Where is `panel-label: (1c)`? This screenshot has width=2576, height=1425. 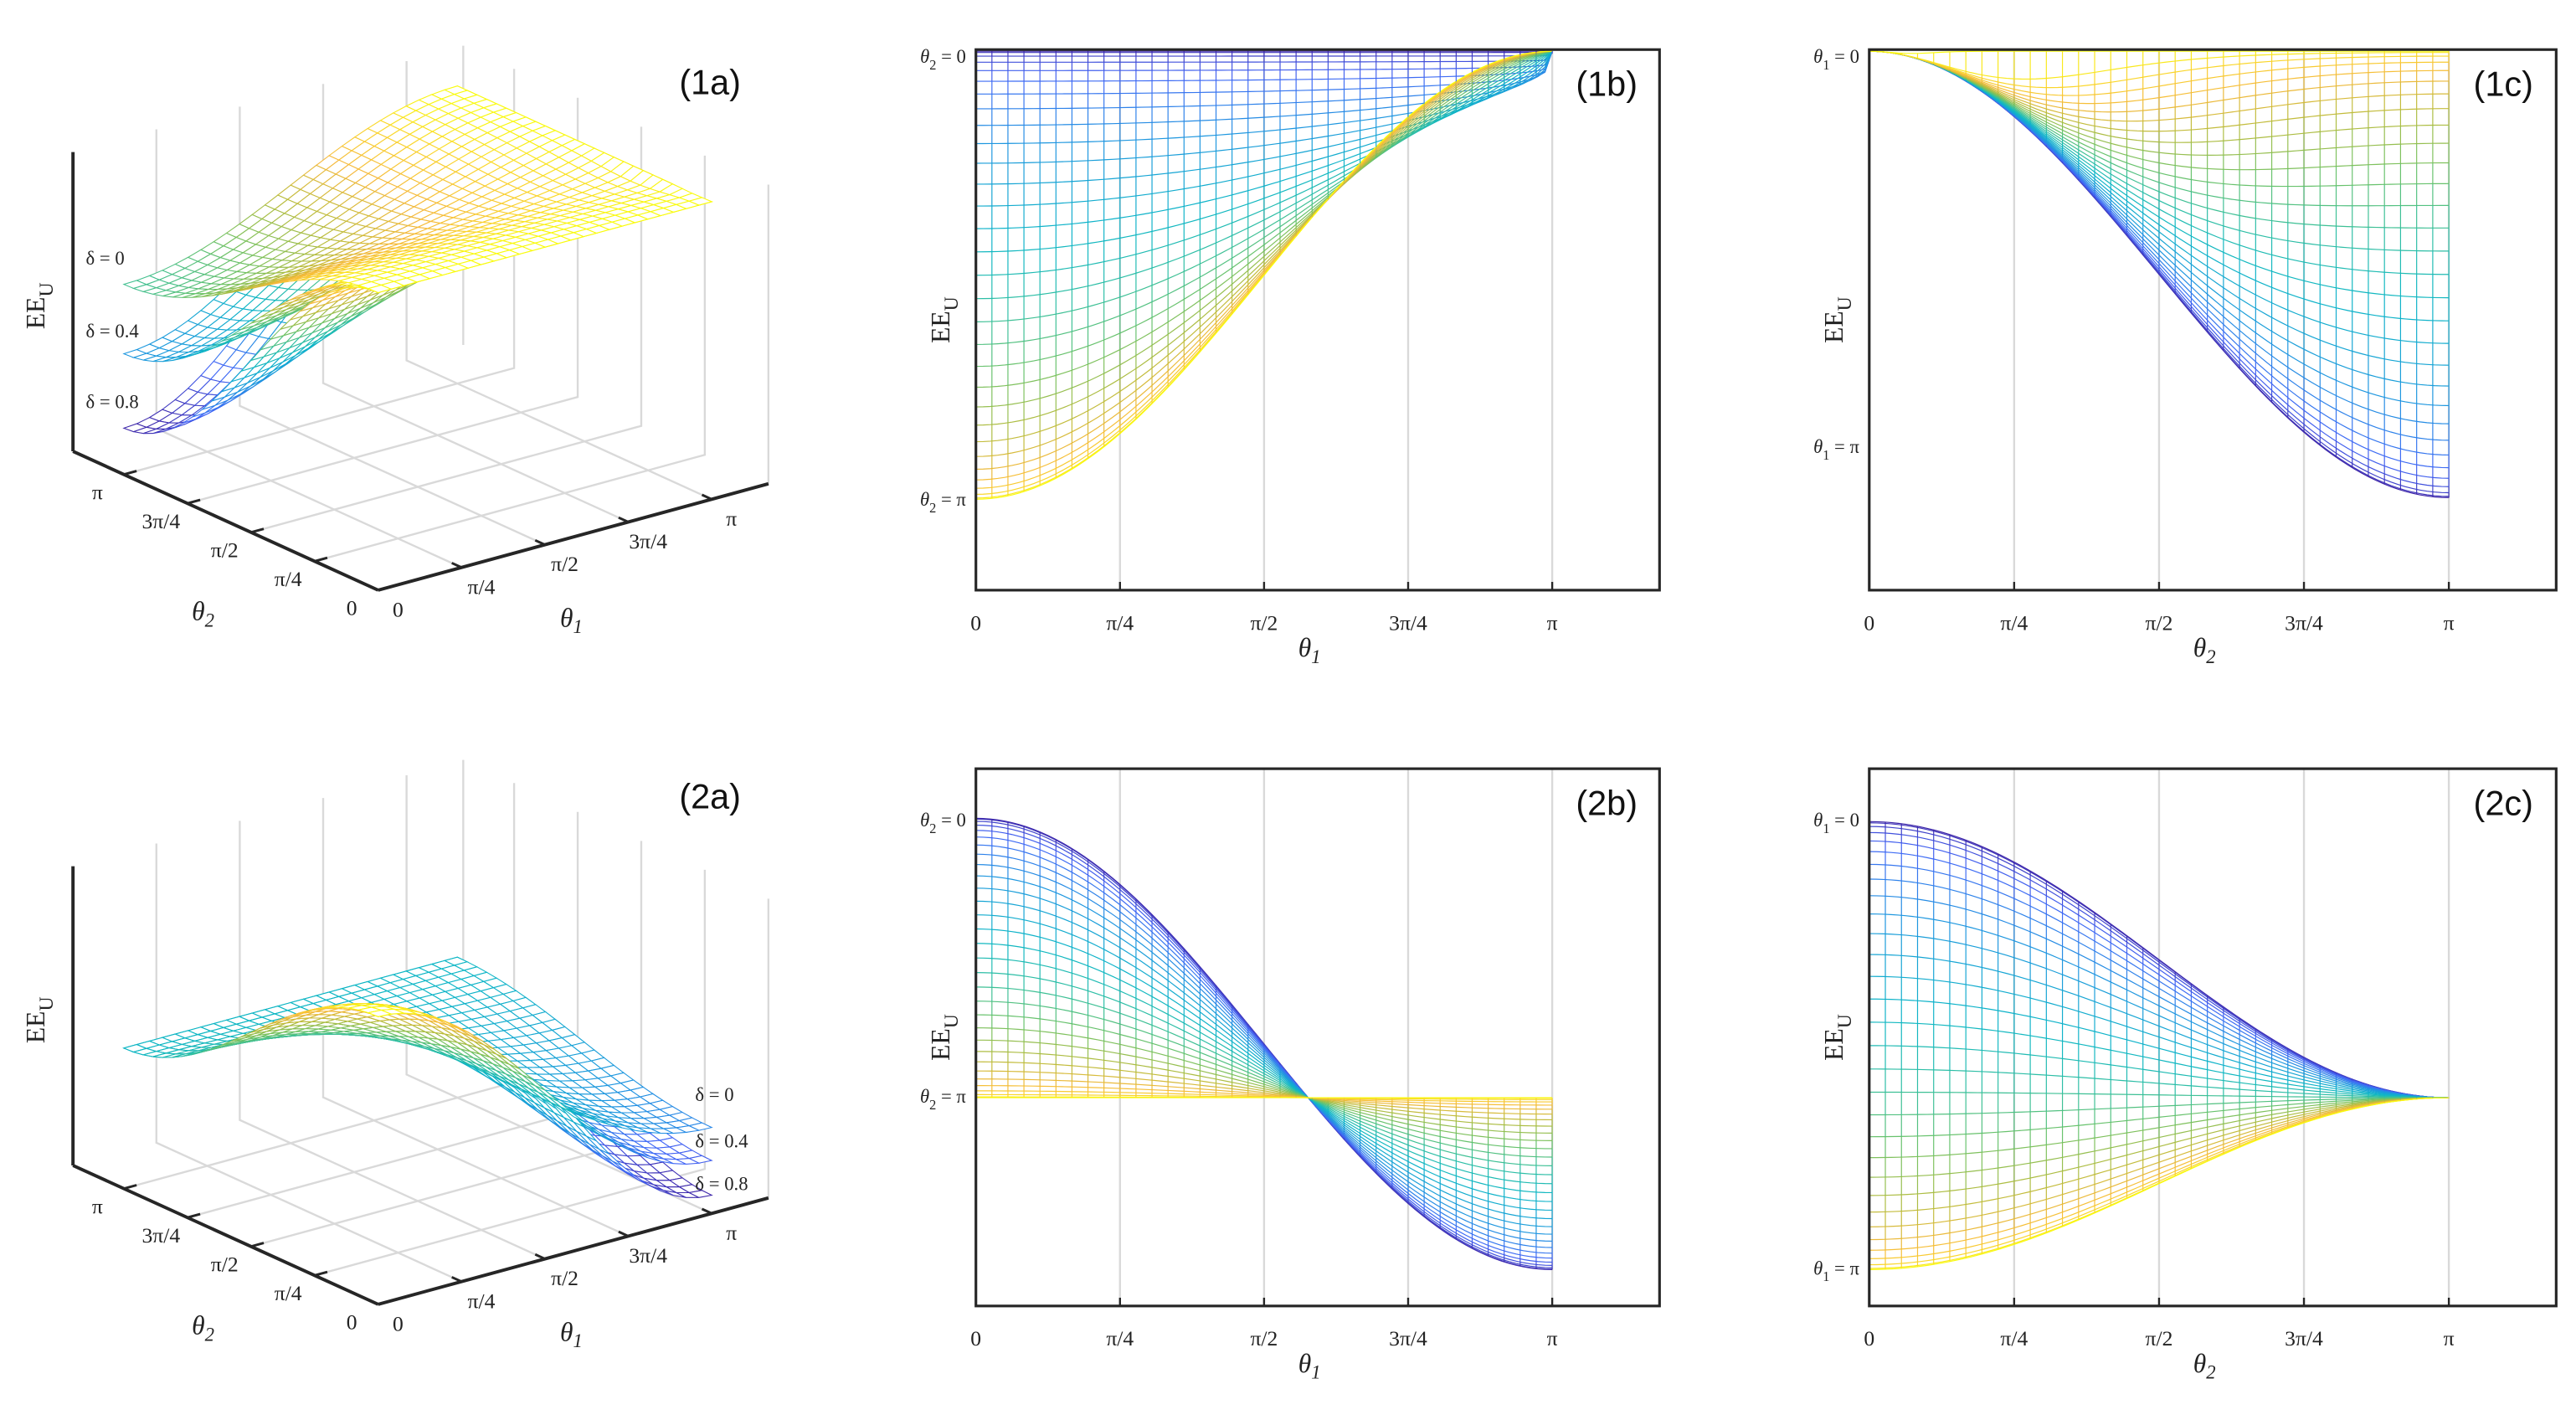 panel-label: (1c) is located at coordinates (2504, 84).